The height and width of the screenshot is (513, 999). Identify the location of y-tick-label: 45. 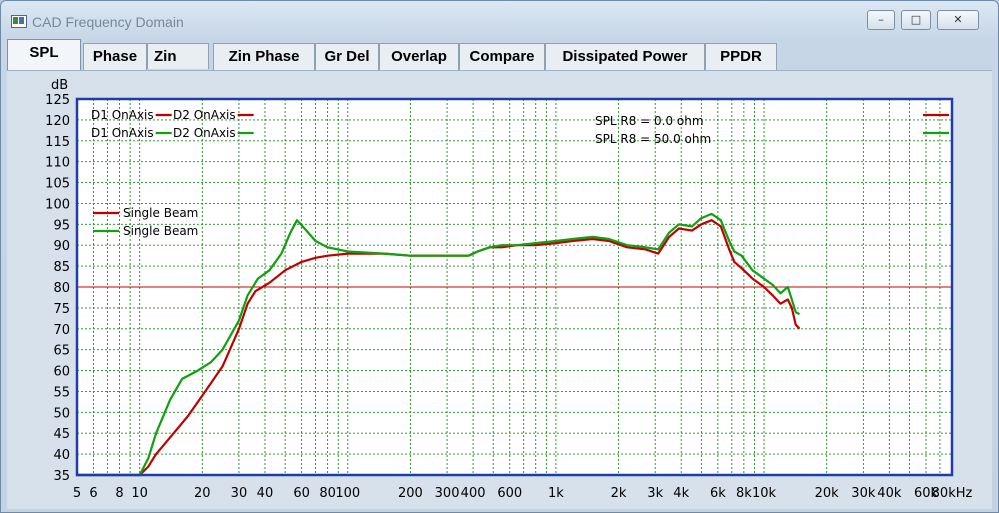
(61, 434).